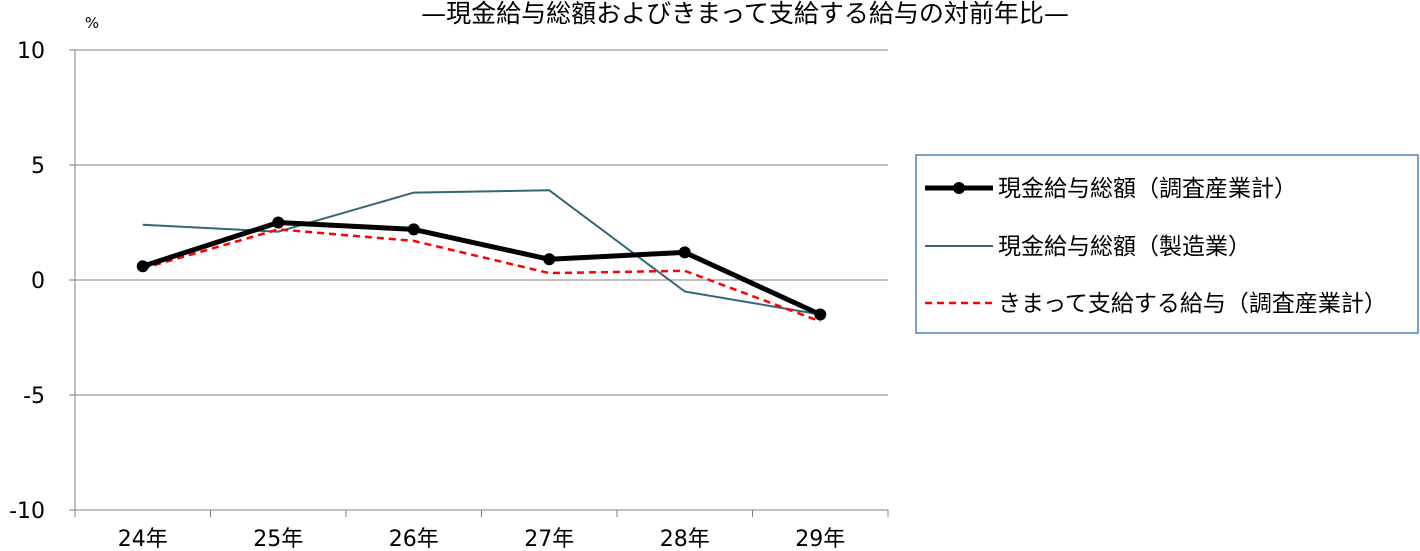  I want to click on legend-label: 現金給与総額（調査産業計）, so click(1147, 189).